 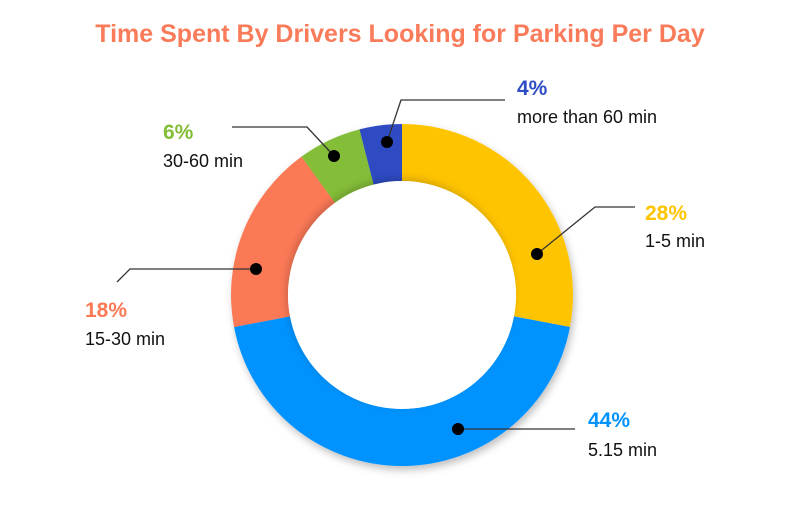 What do you see at coordinates (282, 242) in the screenshot?
I see `slice-15-30-min` at bounding box center [282, 242].